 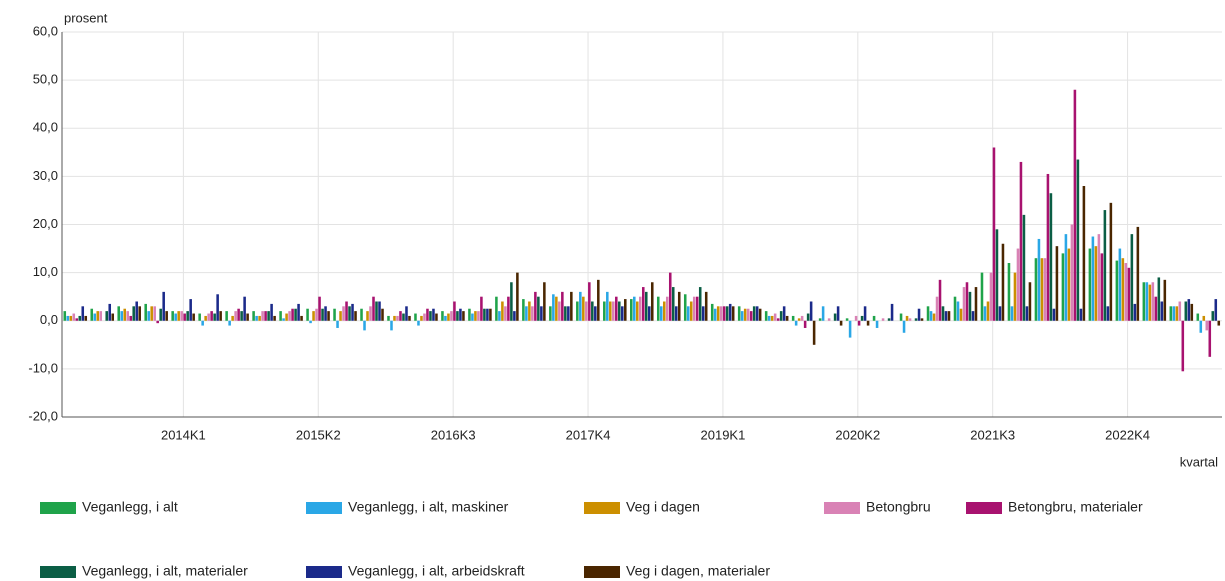 I want to click on x-tick-label: 2015K2, so click(x=318, y=434).